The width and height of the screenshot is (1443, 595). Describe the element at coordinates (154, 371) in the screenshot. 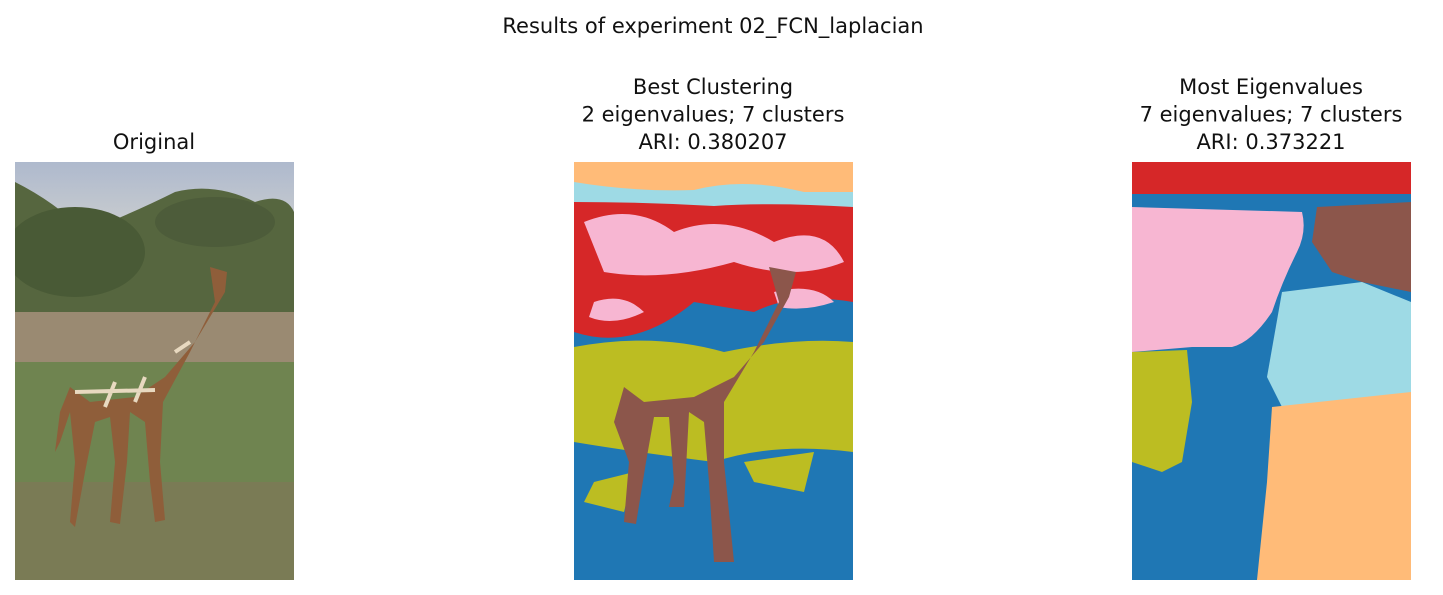

I see `original-image` at that location.